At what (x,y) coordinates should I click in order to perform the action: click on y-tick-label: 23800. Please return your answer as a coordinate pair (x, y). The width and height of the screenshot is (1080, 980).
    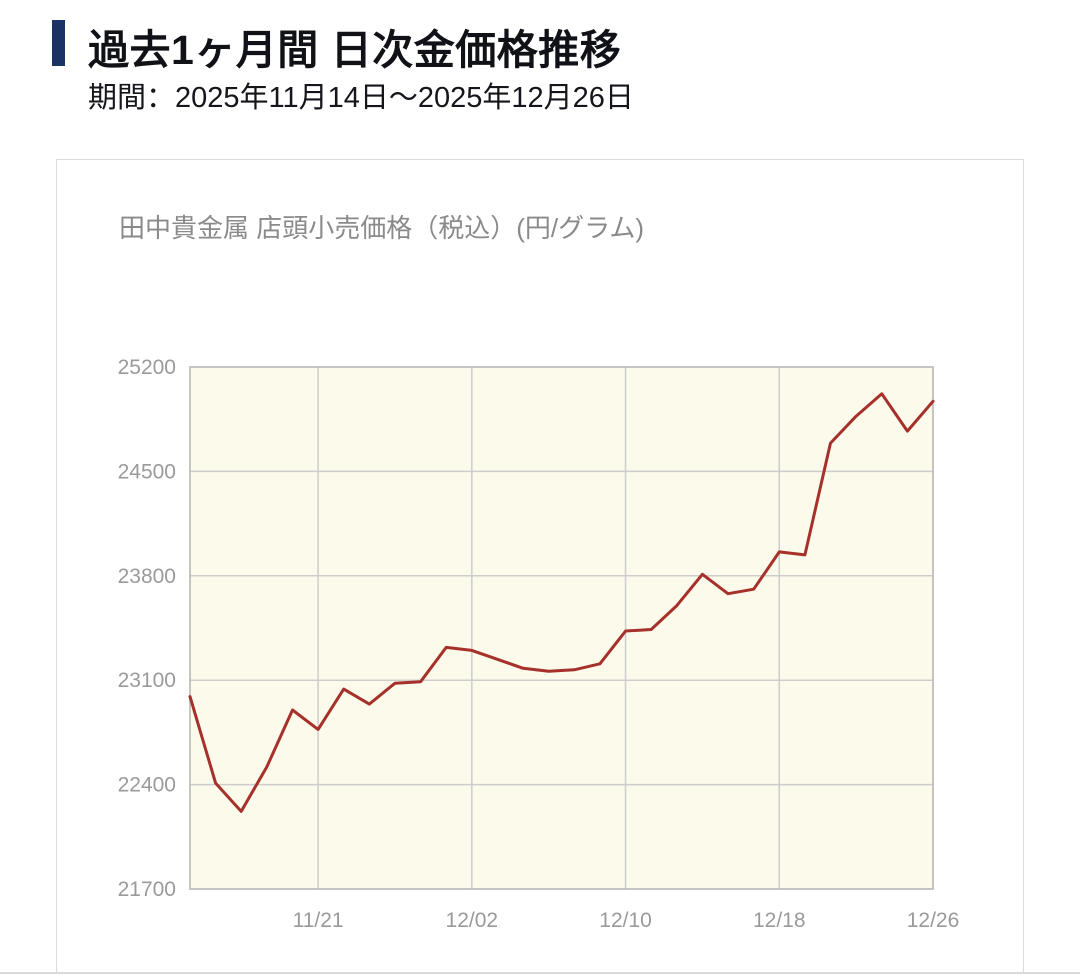
    Looking at the image, I should click on (147, 576).